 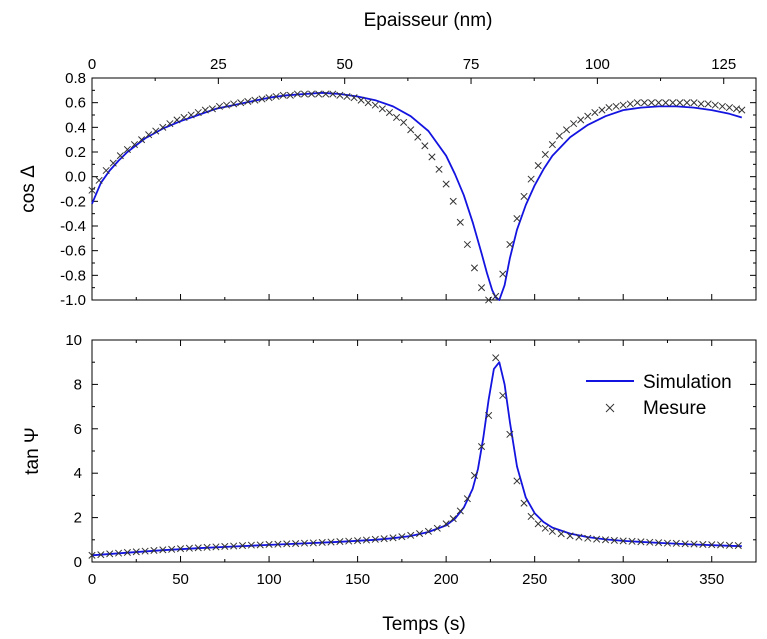 I want to click on top-x-tick-label: 50, so click(x=344, y=64).